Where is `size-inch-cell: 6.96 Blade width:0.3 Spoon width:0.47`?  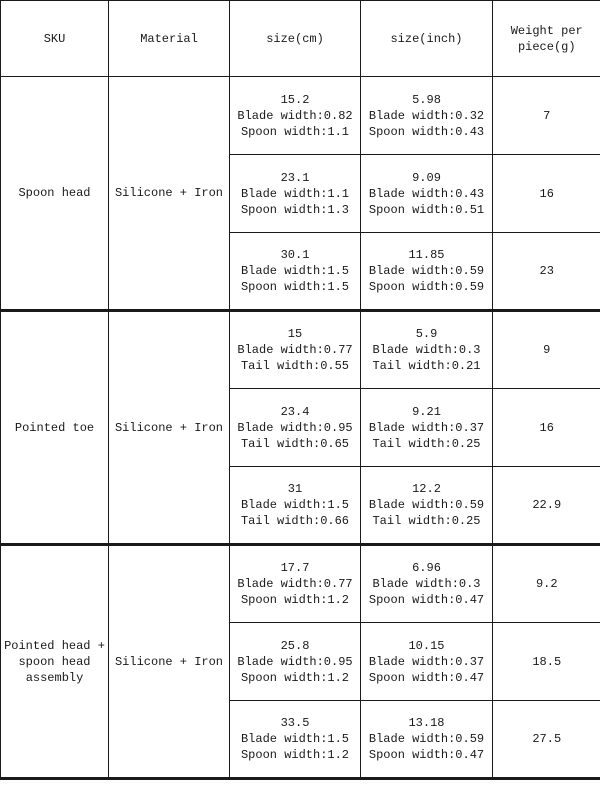
size-inch-cell: 6.96 Blade width:0.3 Spoon width:0.47 is located at coordinates (426, 583).